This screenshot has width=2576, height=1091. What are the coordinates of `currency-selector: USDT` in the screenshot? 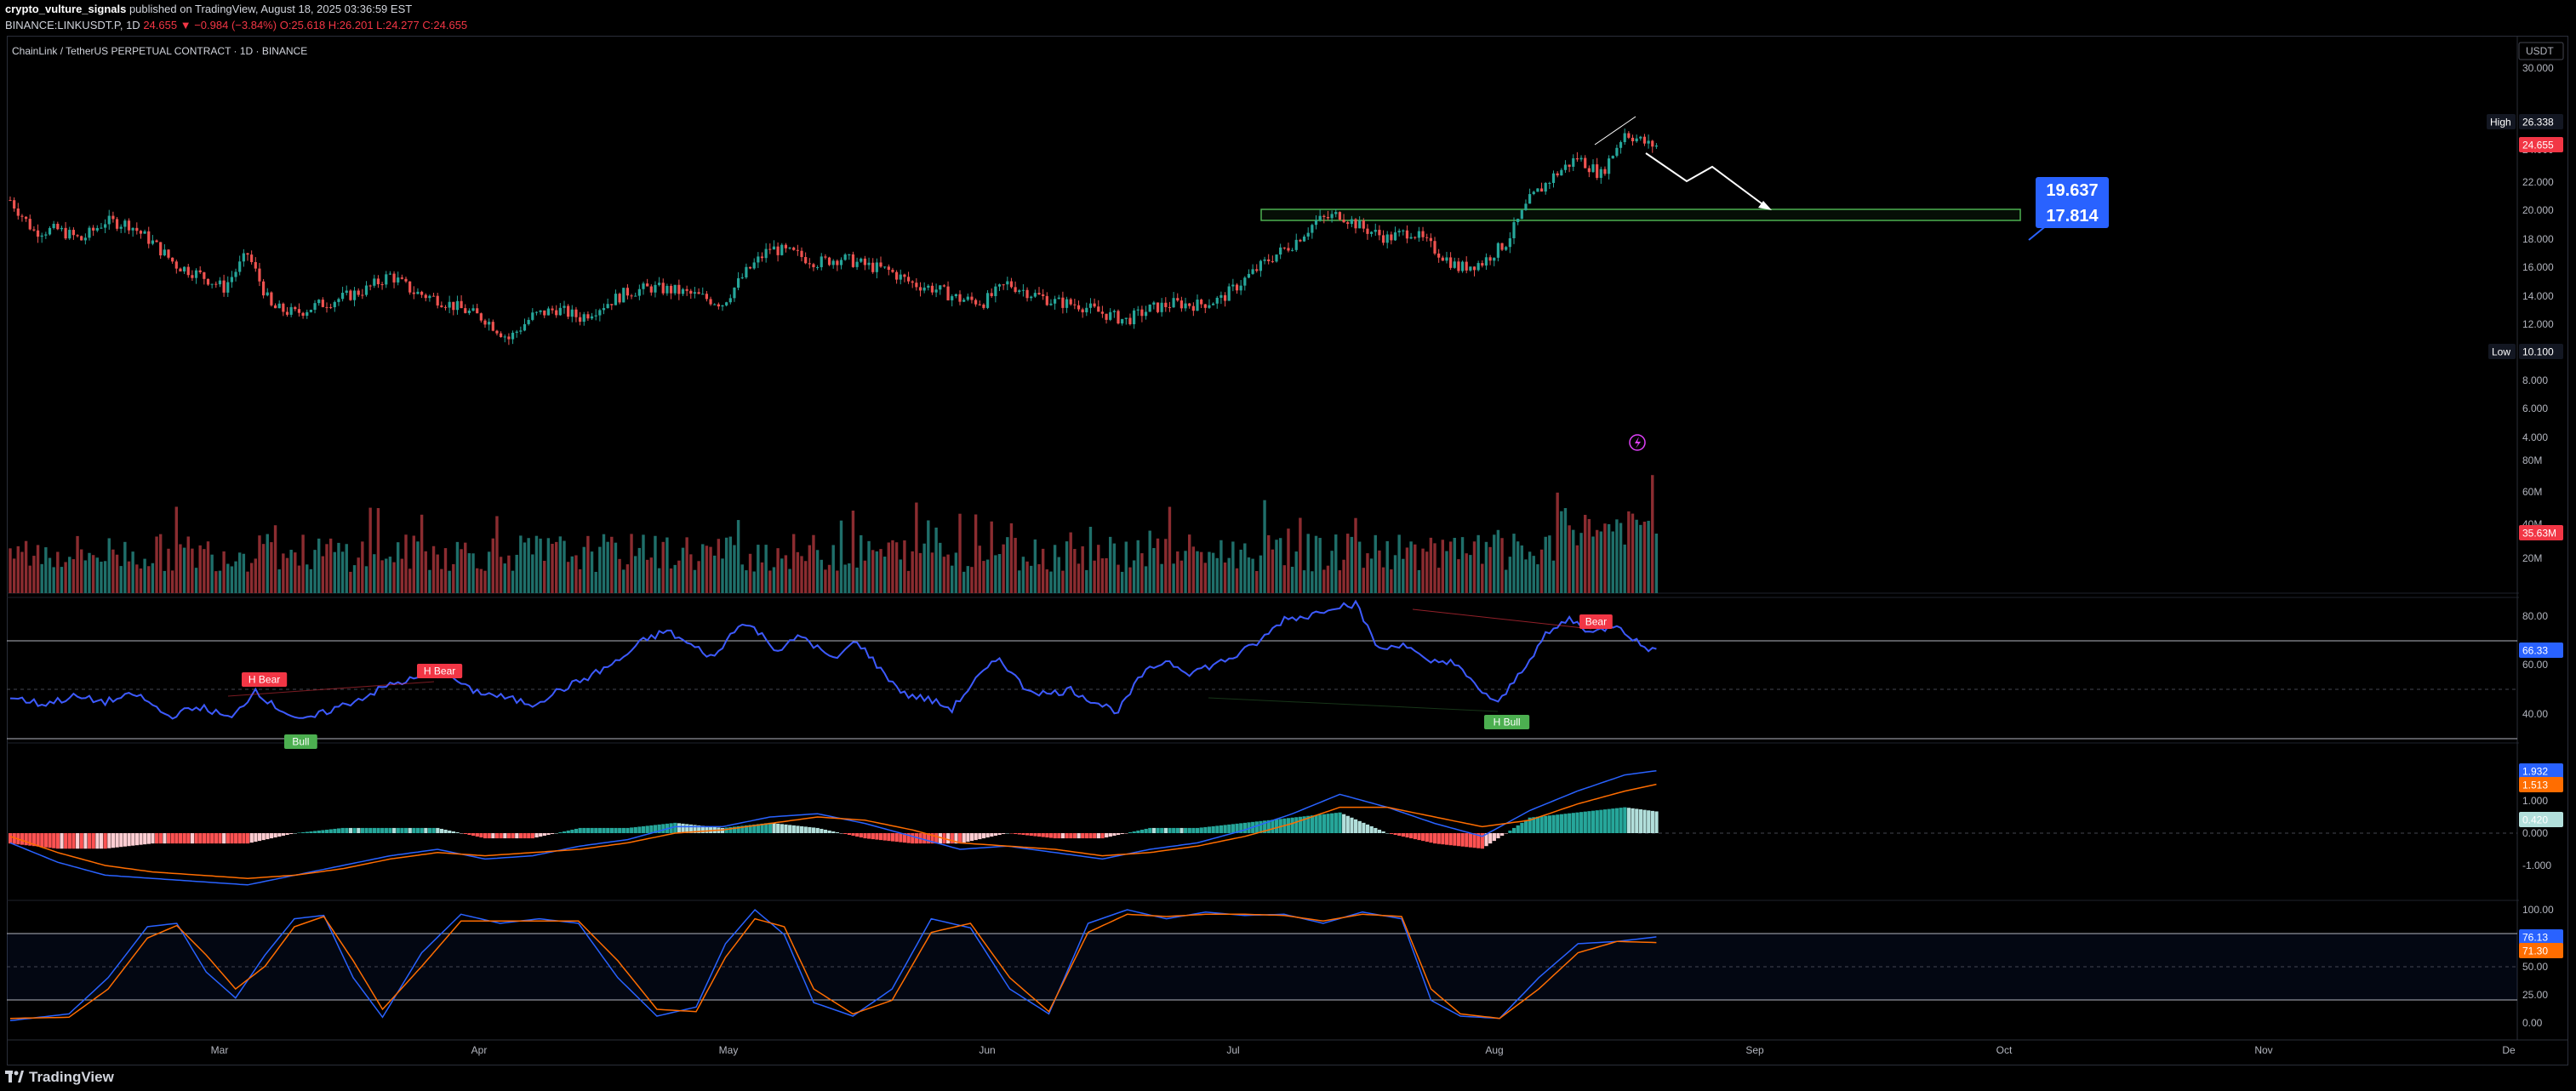 It's located at (2541, 51).